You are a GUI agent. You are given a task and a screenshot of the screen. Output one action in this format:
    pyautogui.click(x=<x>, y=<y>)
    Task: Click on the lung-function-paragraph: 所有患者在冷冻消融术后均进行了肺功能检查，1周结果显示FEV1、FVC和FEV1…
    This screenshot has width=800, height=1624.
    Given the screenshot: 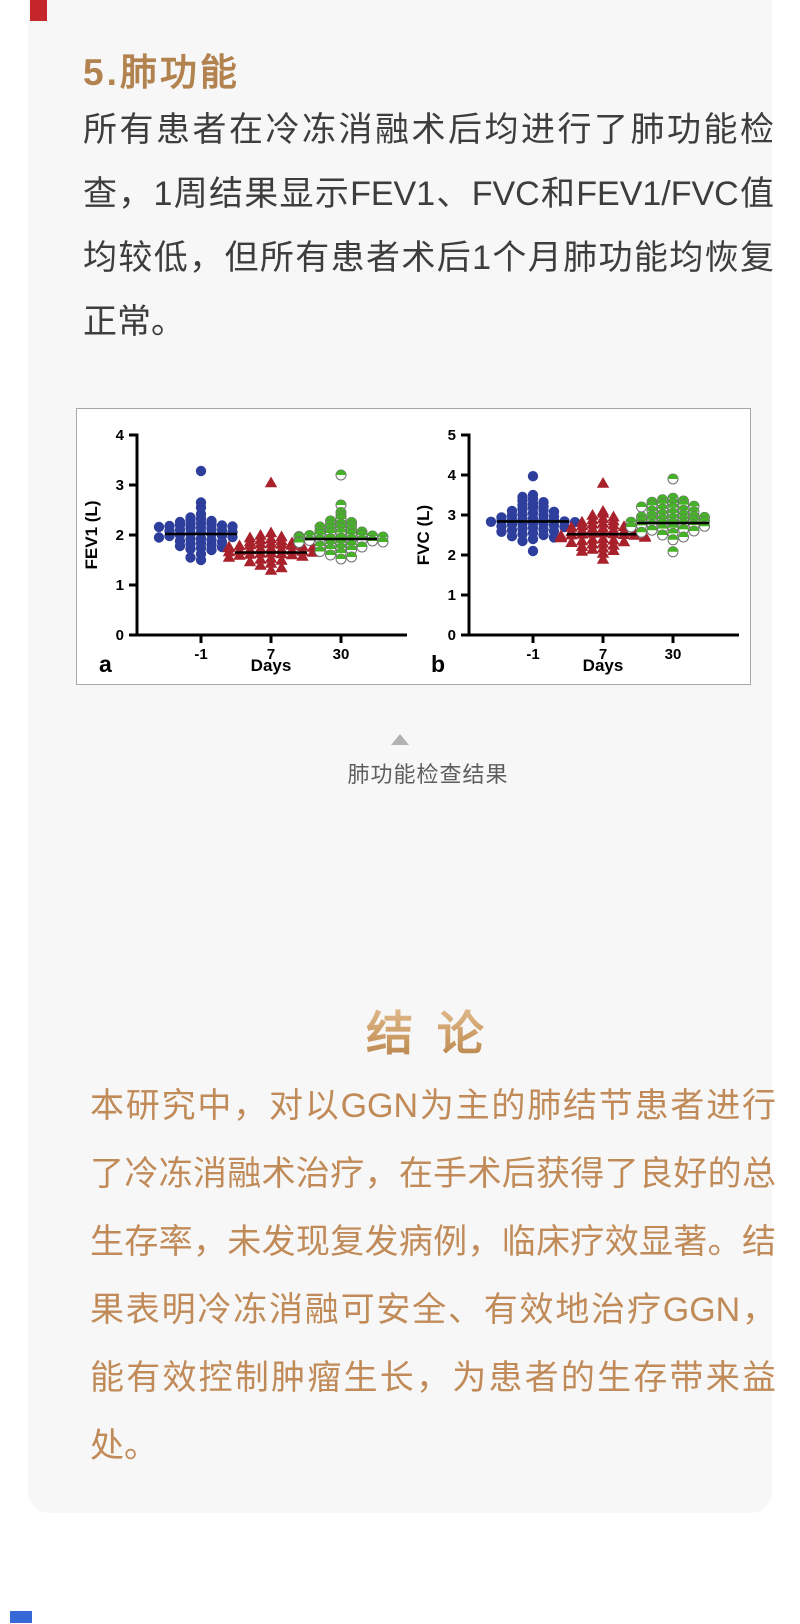 What is the action you would take?
    pyautogui.click(x=428, y=226)
    